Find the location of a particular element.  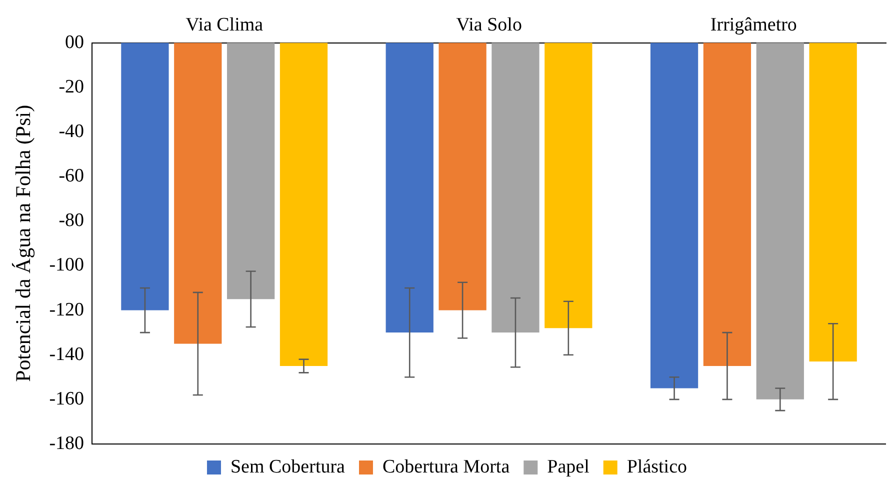

legend-label: Papel is located at coordinates (568, 467).